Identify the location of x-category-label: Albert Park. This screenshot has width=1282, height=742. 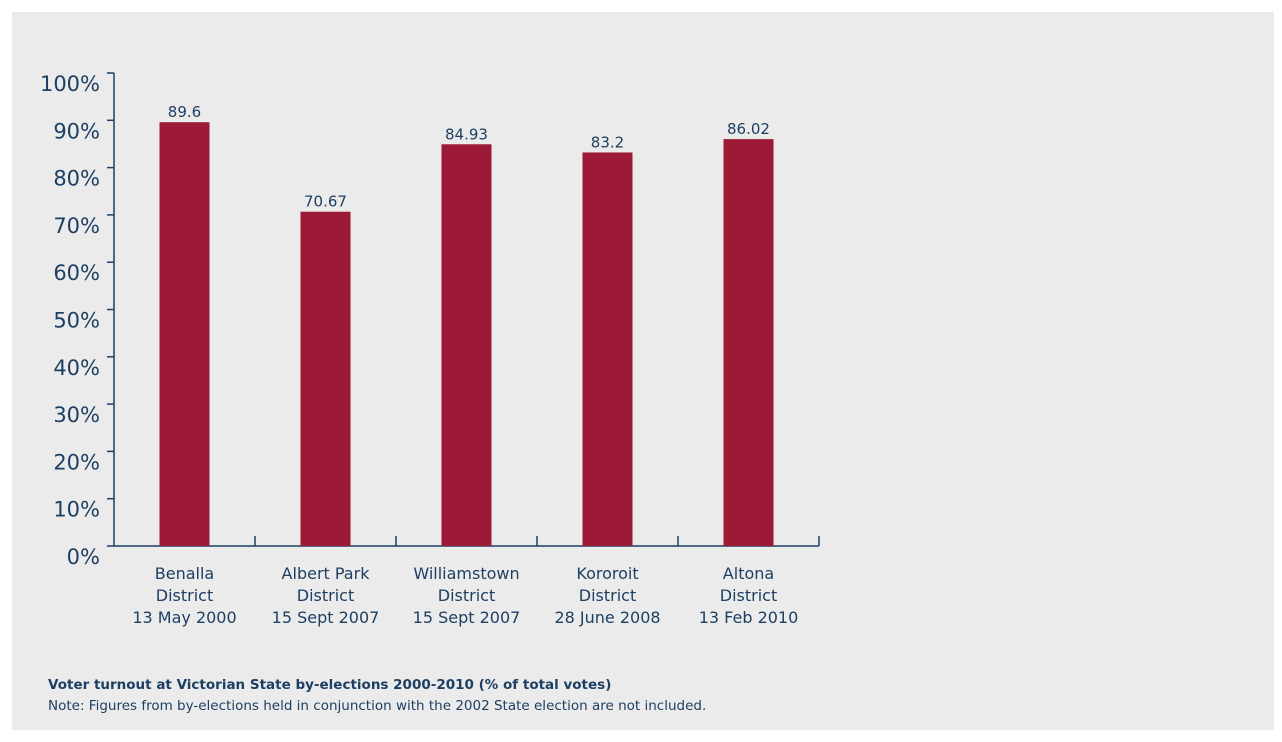
(326, 573).